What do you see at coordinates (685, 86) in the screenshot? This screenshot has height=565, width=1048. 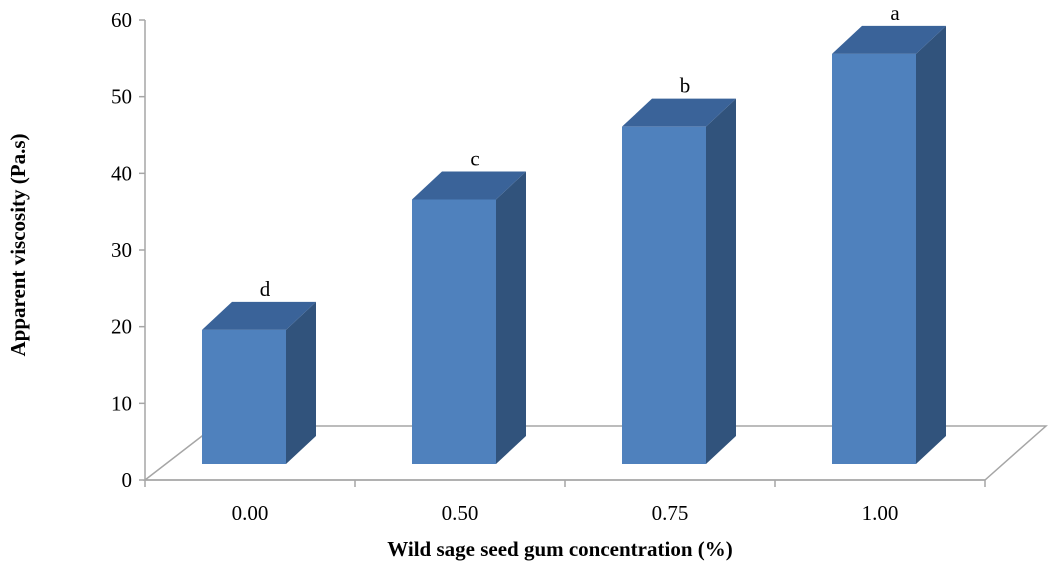 I see `bar-data-label: b` at bounding box center [685, 86].